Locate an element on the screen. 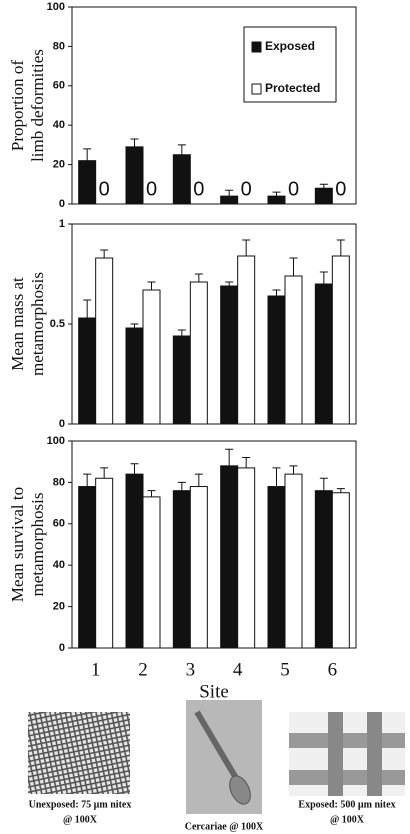  y-tick-label: 1 is located at coordinates (62, 224).